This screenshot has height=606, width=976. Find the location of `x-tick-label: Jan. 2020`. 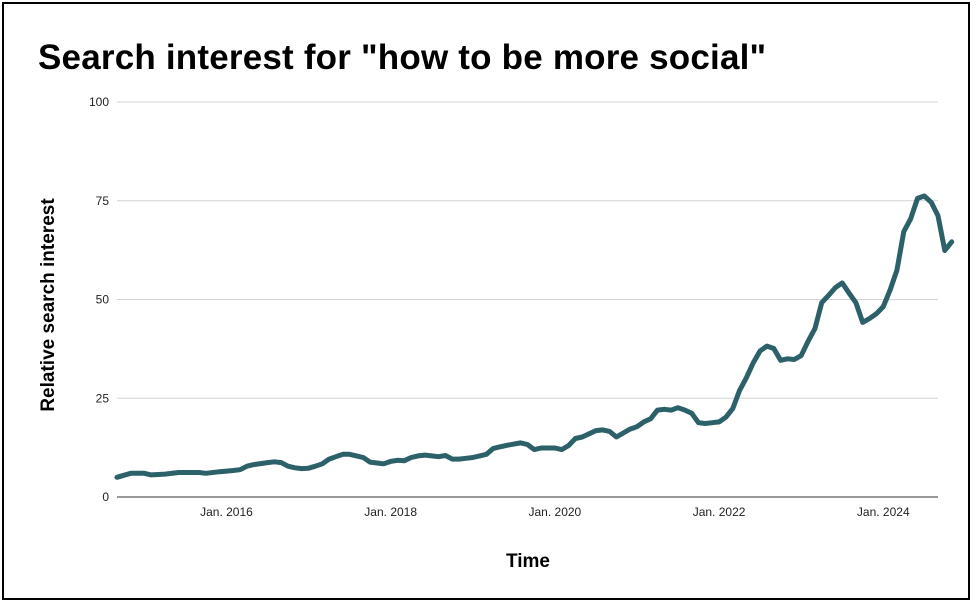

x-tick-label: Jan. 2020 is located at coordinates (555, 512).